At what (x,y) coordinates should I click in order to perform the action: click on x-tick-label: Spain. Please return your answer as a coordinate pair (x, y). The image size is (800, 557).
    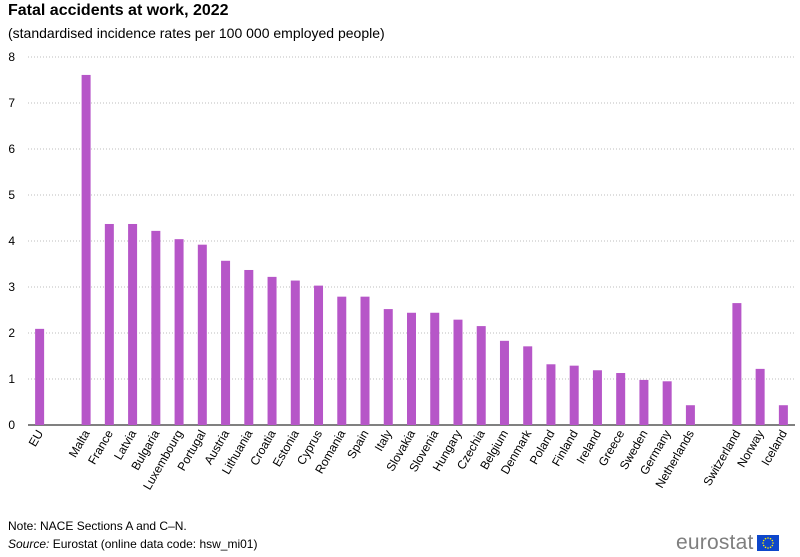
    Looking at the image, I should click on (357, 445).